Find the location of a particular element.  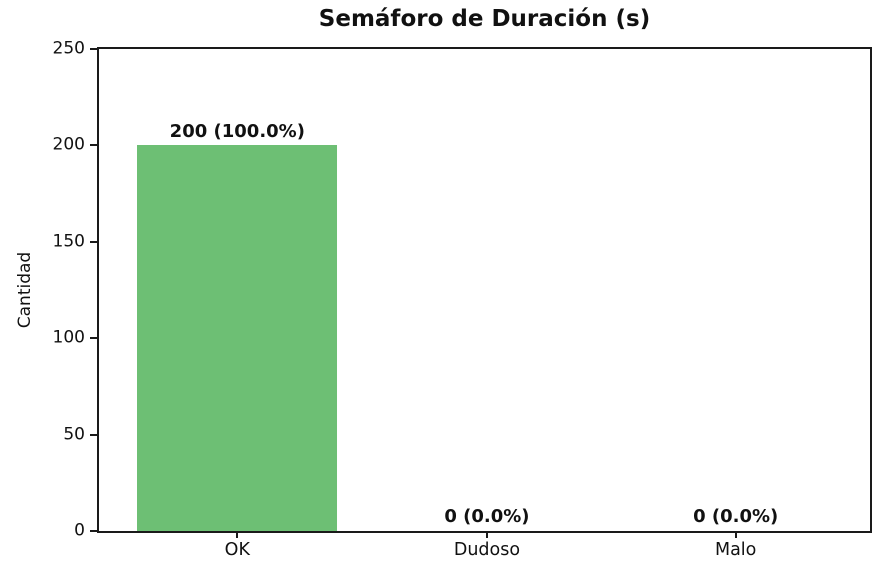

x-tick-label-ok: OK is located at coordinates (237, 550).